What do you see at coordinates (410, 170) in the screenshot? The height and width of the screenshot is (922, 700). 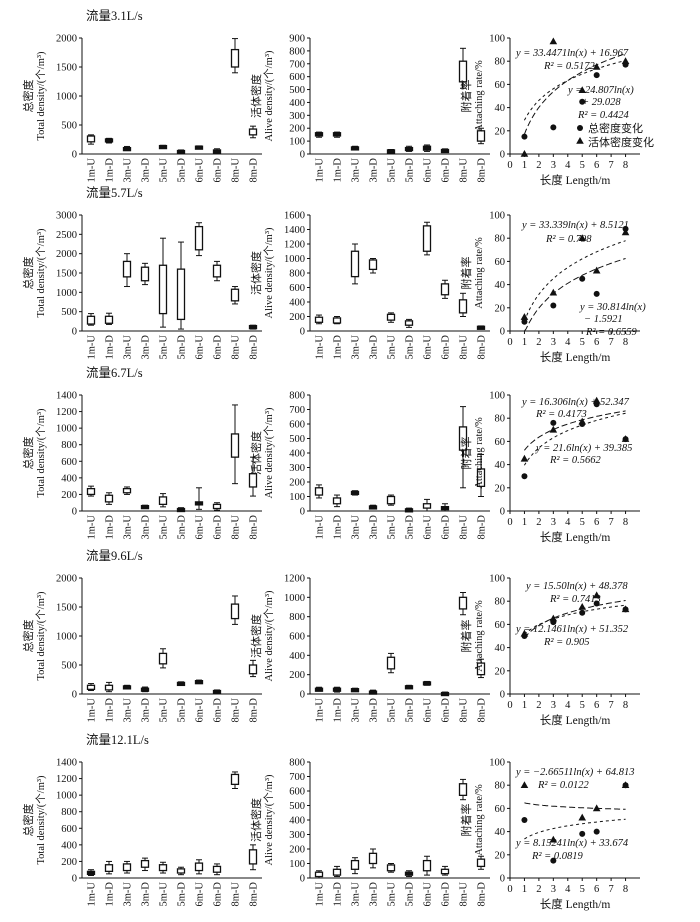 I see `x-category-label: 5m-D` at bounding box center [410, 170].